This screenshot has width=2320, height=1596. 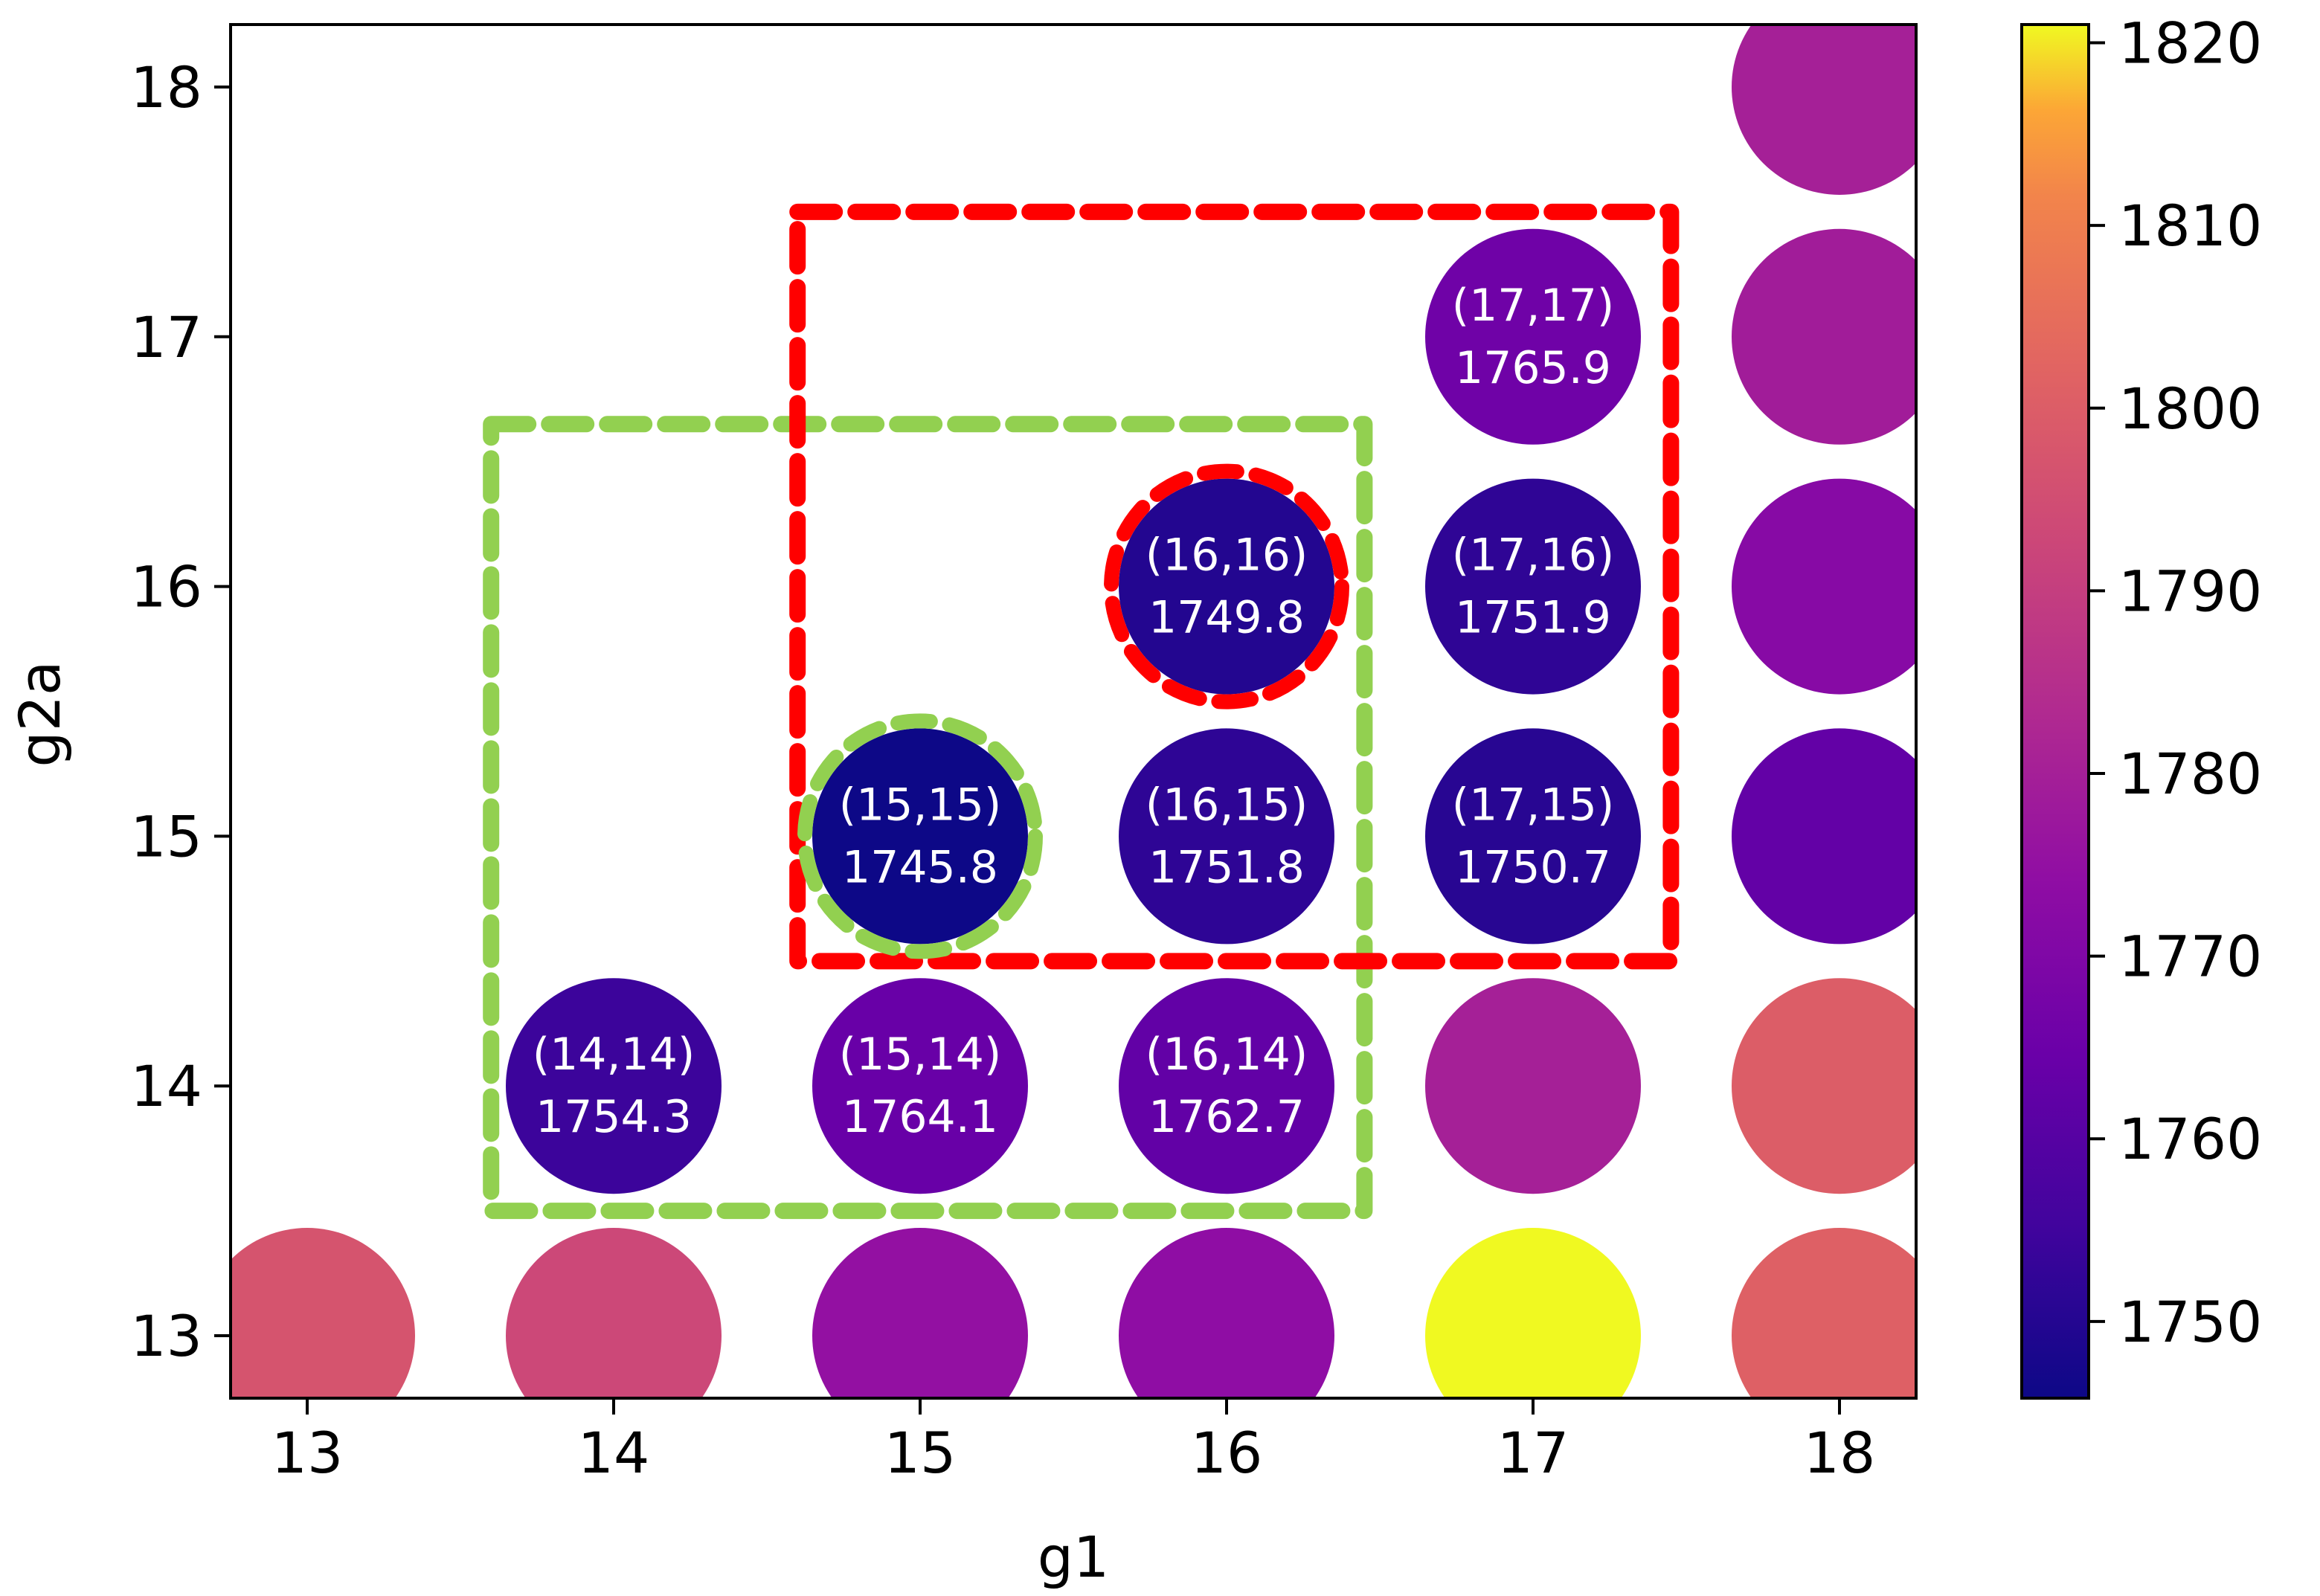 What do you see at coordinates (166, 587) in the screenshot?
I see `y-tick-label: 16` at bounding box center [166, 587].